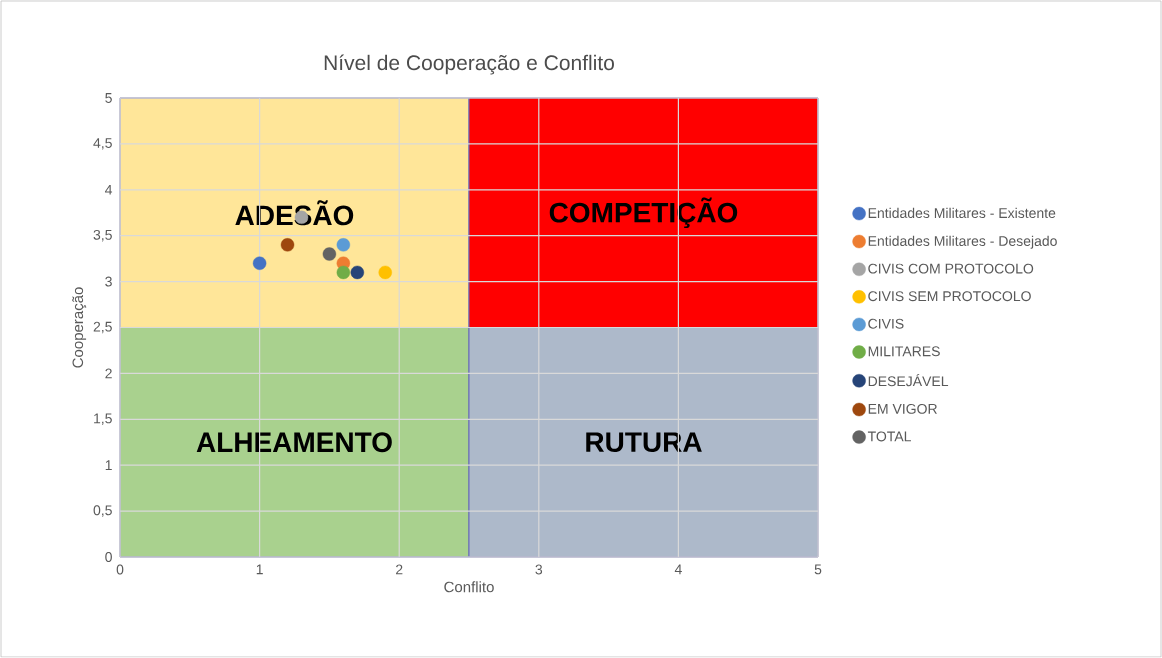 This screenshot has height=658, width=1162. What do you see at coordinates (102, 511) in the screenshot?
I see `y-tick-label: 0,5` at bounding box center [102, 511].